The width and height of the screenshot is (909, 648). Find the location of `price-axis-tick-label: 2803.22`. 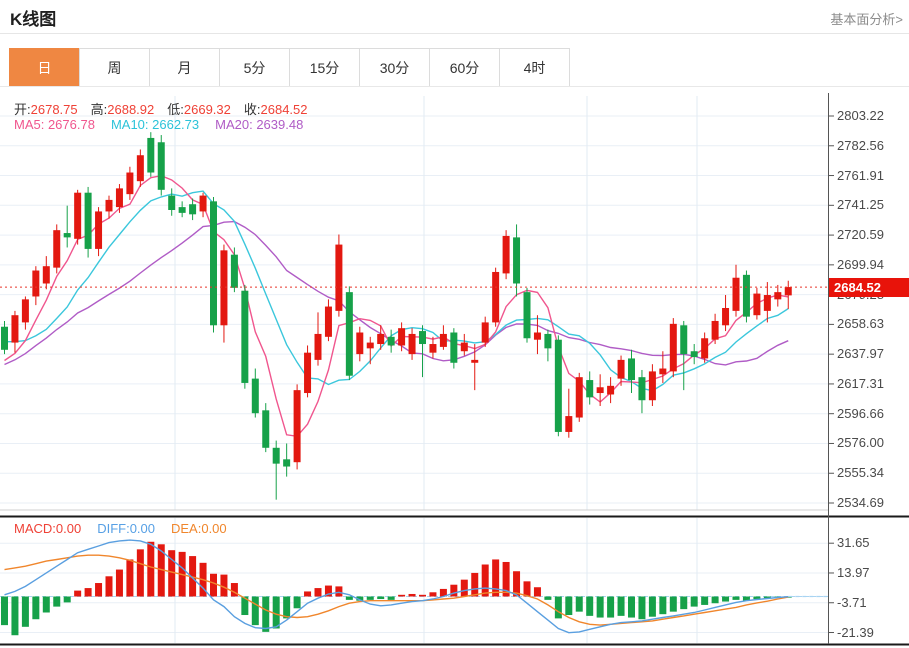

price-axis-tick-label: 2803.22 is located at coordinates (860, 115).